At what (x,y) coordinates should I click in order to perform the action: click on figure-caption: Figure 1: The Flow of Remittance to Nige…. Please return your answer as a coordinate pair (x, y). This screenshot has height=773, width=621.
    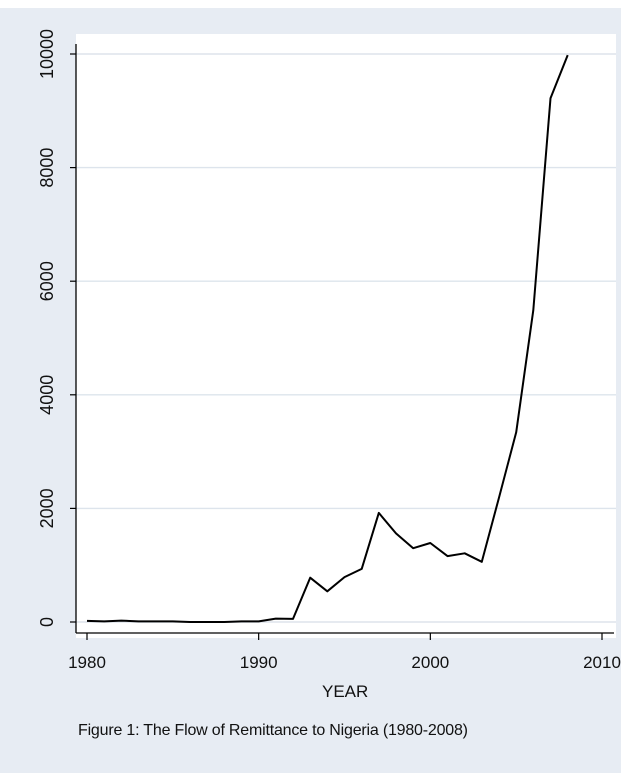
    Looking at the image, I should click on (273, 730).